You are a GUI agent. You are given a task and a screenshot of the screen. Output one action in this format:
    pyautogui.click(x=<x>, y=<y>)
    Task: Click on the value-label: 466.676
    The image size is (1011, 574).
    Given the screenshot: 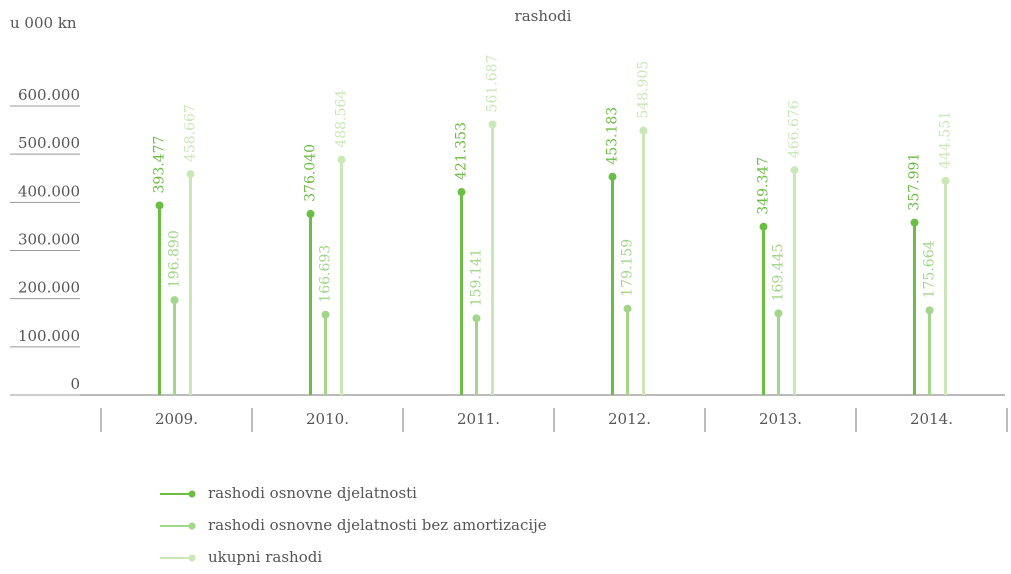 What is the action you would take?
    pyautogui.click(x=795, y=129)
    